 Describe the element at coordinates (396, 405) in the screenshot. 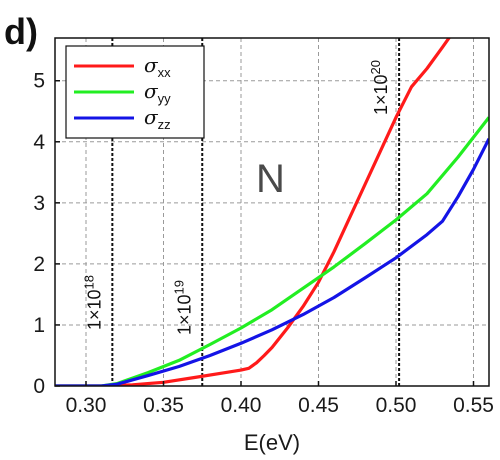

I see `x-tick-label: 0.50` at that location.